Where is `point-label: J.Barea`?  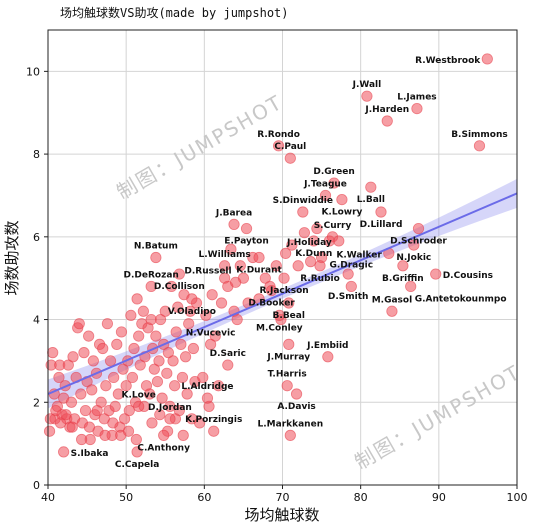
point-label: J.Barea is located at coordinates (233, 213).